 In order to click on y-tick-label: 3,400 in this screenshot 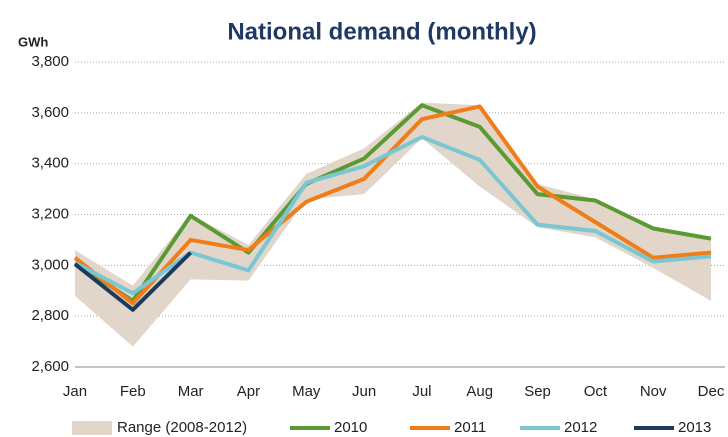, I will do `click(50, 163)`.